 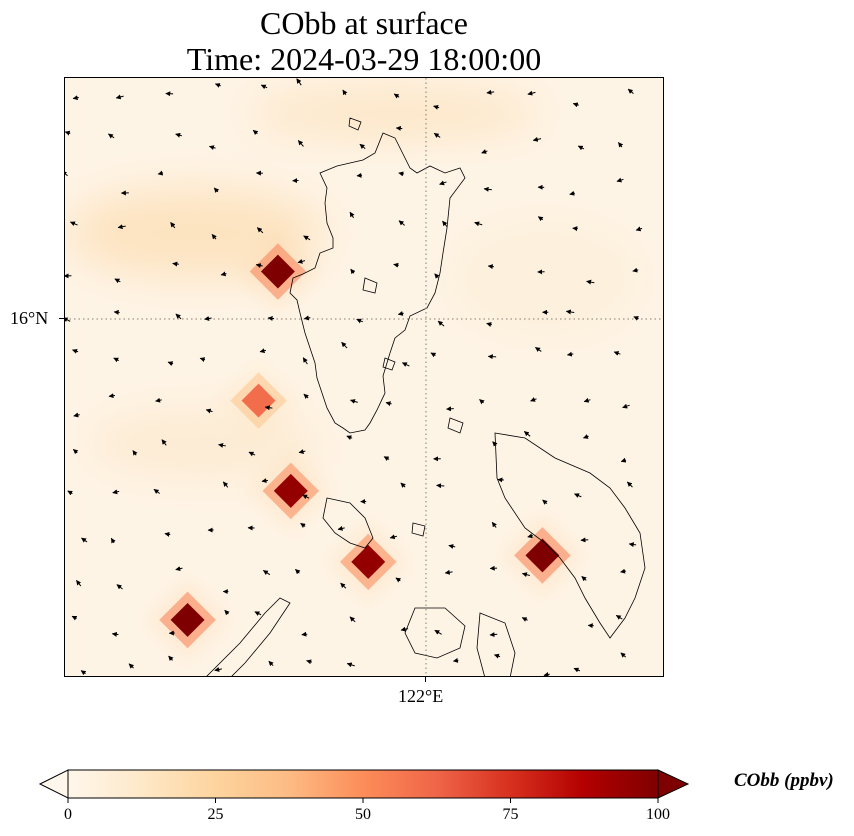 I want to click on colorbar-ticks, so click(x=363, y=800).